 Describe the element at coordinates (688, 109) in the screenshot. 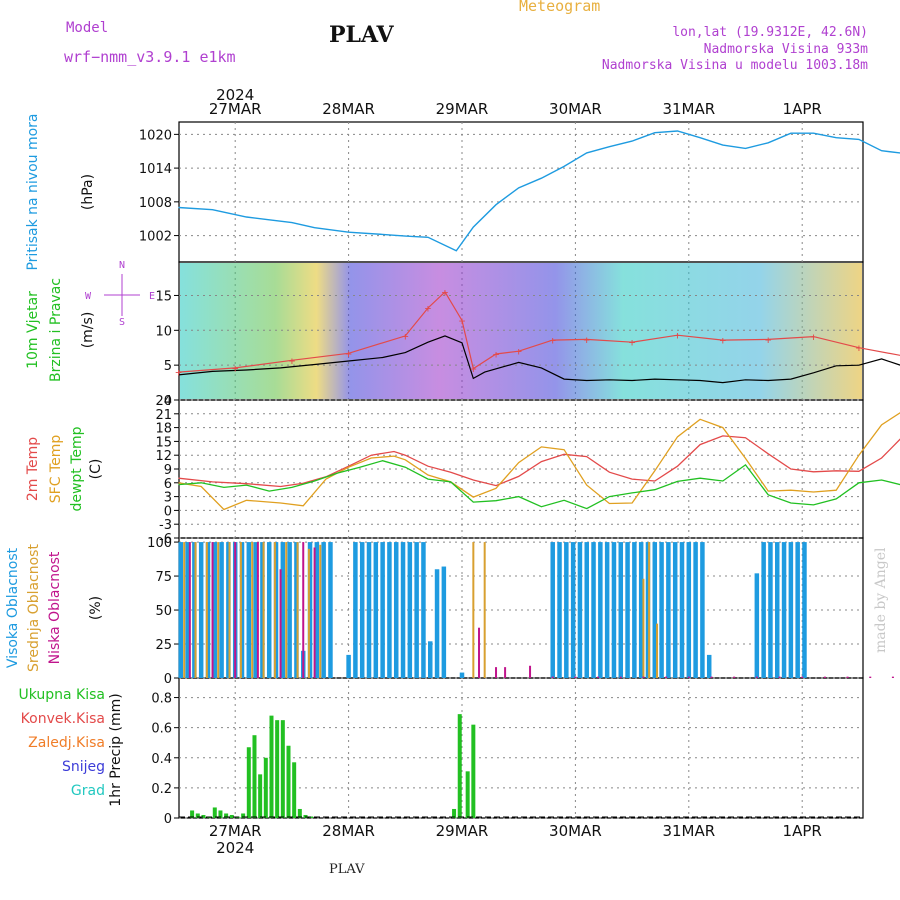

I see `top-day-label: 31MAR` at that location.